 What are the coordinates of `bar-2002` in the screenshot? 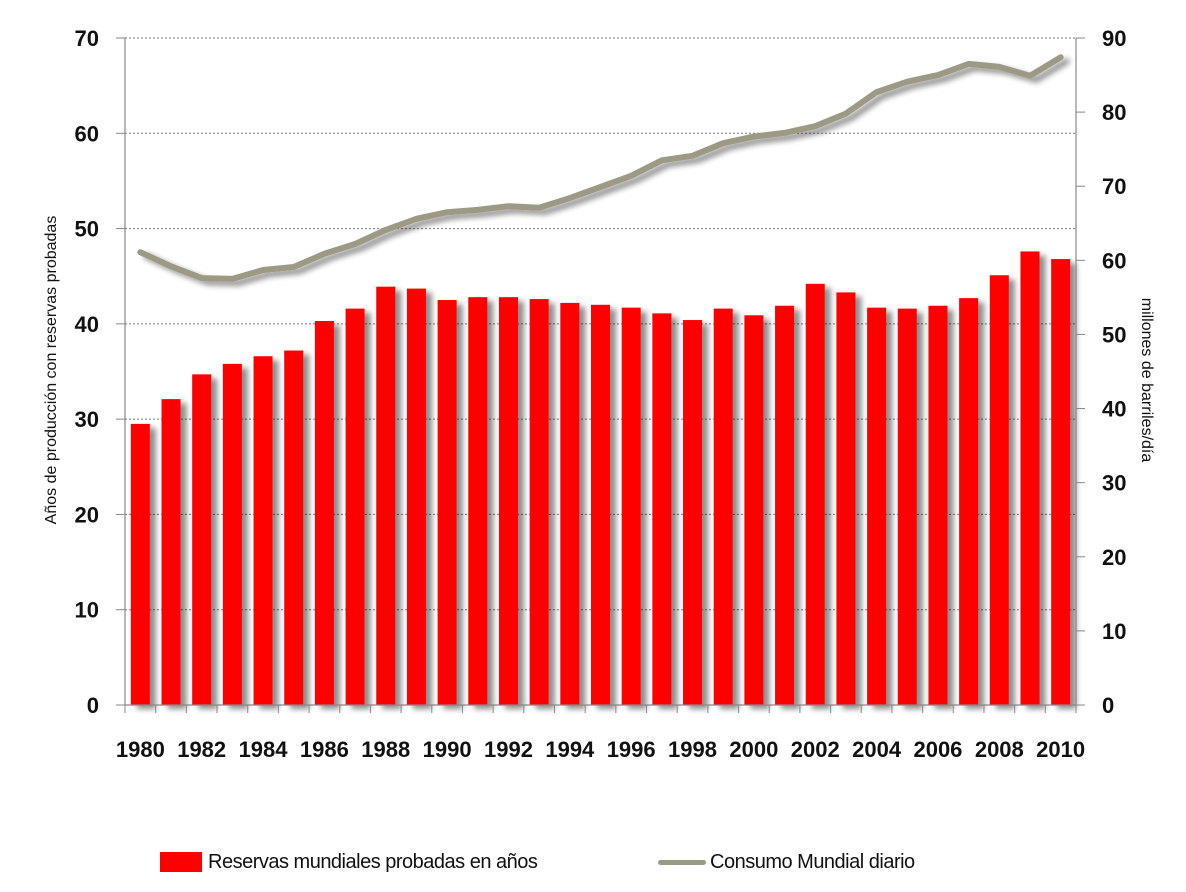 It's located at (815, 494).